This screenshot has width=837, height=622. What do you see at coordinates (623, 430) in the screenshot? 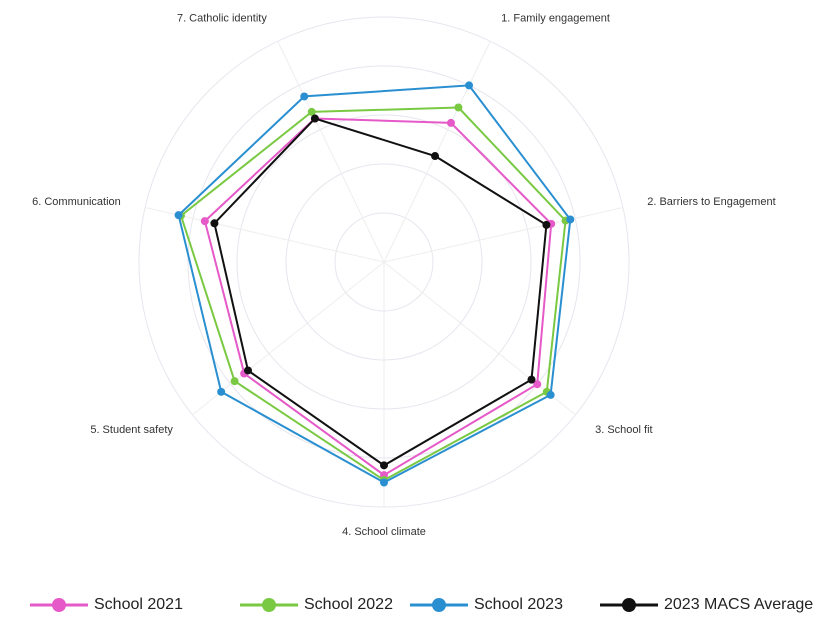
I see `axis-label: 3. School fit` at bounding box center [623, 430].